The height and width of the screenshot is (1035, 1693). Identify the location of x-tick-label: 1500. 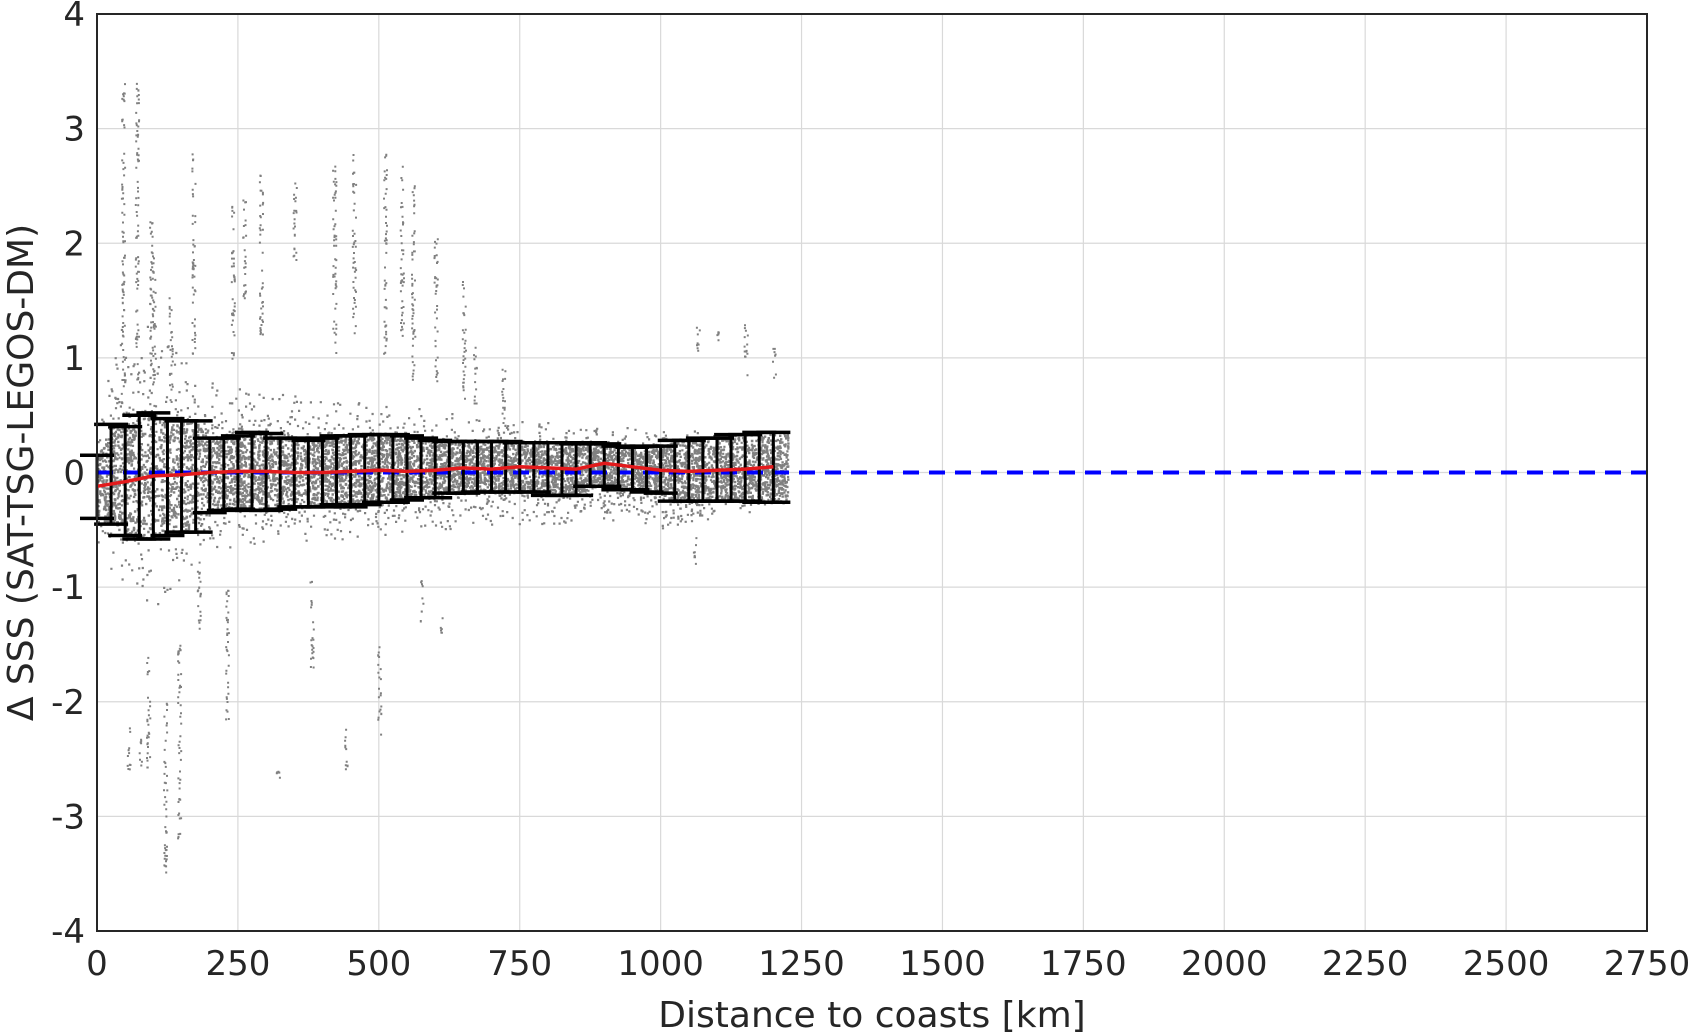
(942, 964).